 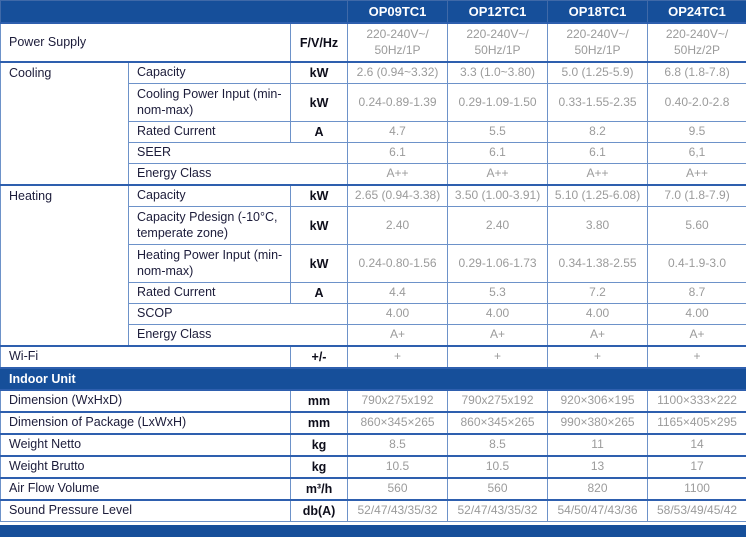 I want to click on bottom-bar, so click(x=373, y=531).